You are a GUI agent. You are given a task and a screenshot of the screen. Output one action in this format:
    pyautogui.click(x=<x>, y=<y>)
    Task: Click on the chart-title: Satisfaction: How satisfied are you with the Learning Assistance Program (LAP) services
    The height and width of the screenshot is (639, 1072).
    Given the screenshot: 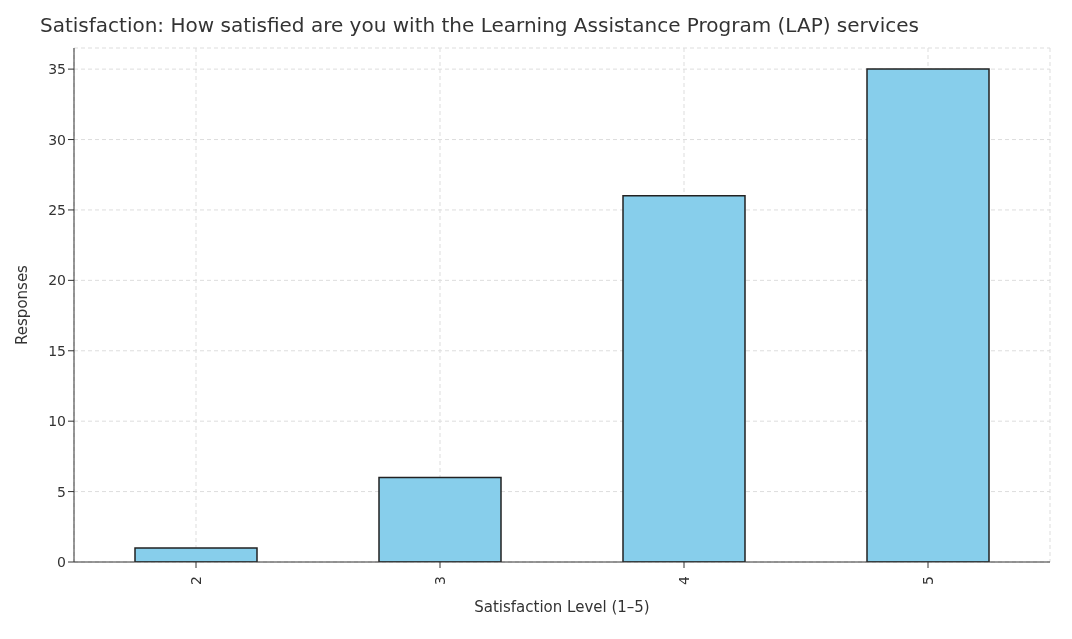 What is the action you would take?
    pyautogui.click(x=479, y=25)
    